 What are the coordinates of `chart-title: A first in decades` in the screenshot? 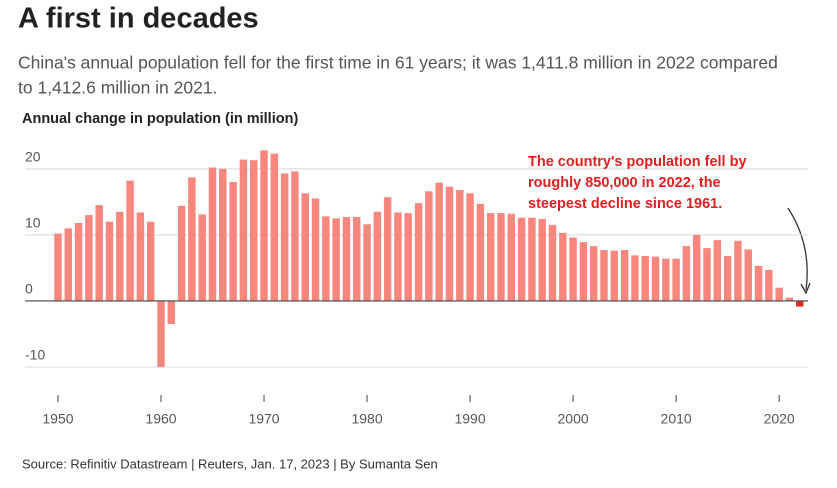 It's located at (138, 19).